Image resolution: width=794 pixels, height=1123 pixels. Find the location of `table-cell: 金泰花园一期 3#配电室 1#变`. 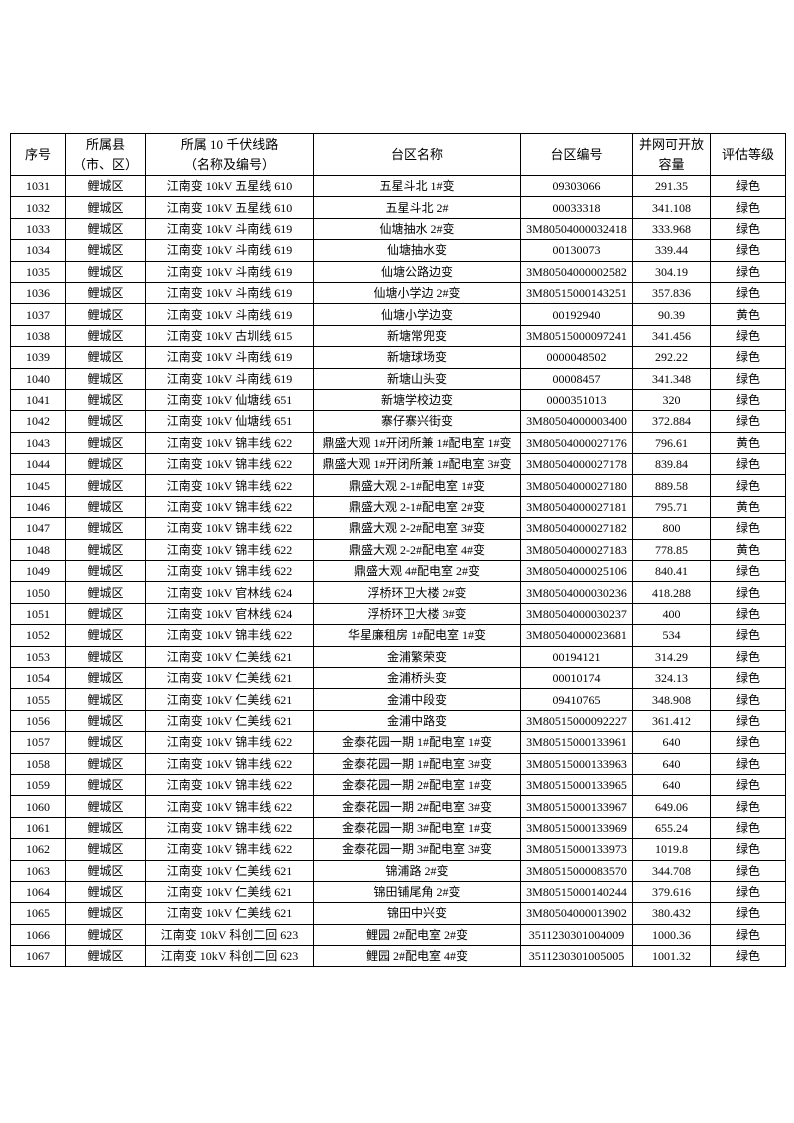

table-cell: 金泰花园一期 3#配电室 1#变 is located at coordinates (417, 828).